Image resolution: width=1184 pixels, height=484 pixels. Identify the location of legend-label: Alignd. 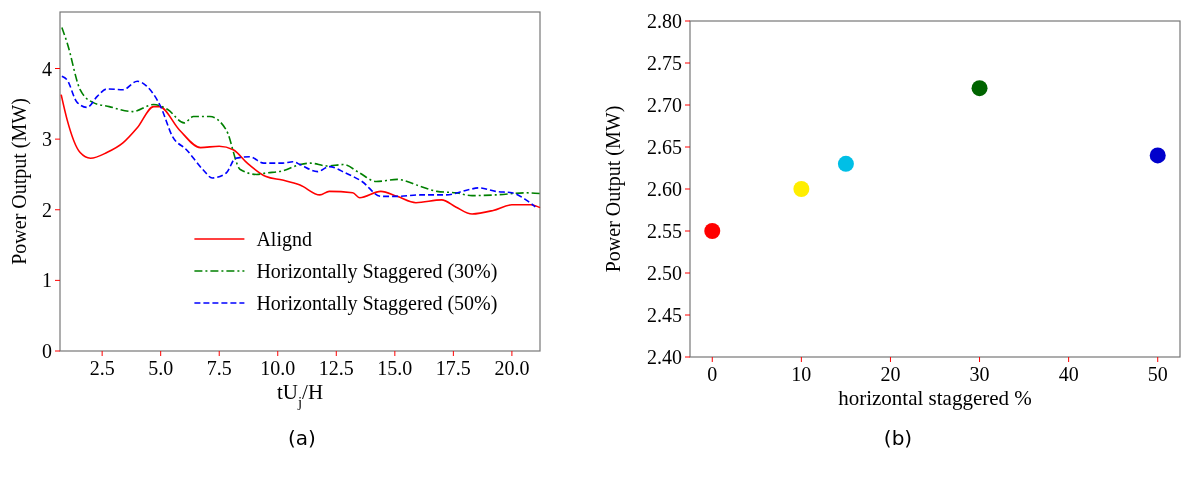
(284, 239).